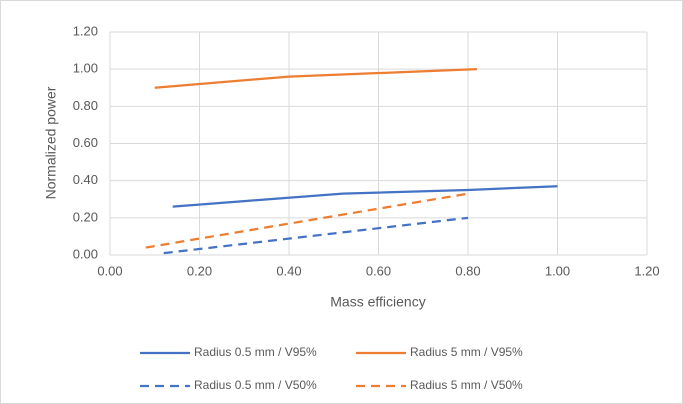 Image resolution: width=683 pixels, height=404 pixels. What do you see at coordinates (85, 216) in the screenshot?
I see `y-tick-label: 0.20` at bounding box center [85, 216].